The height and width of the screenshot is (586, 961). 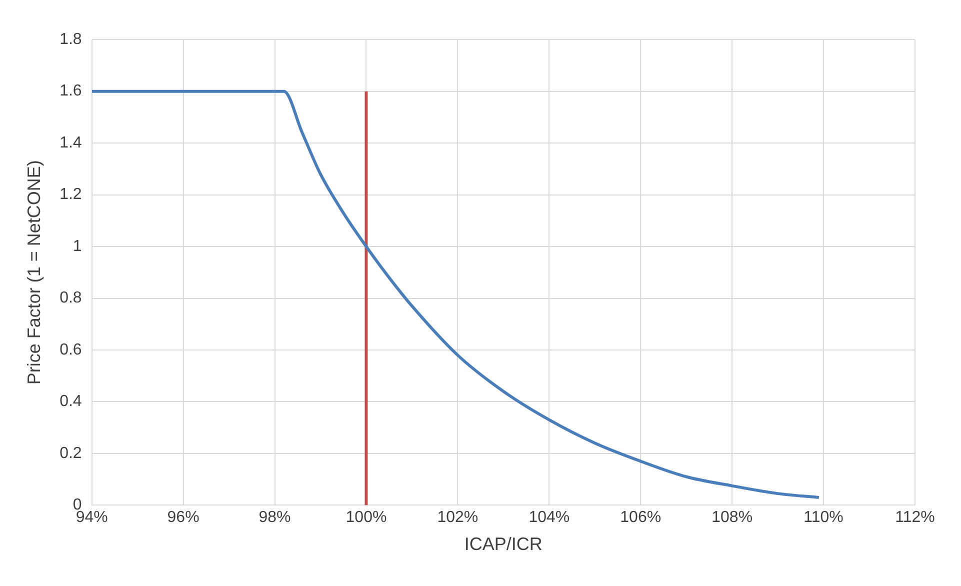 What do you see at coordinates (71, 298) in the screenshot?
I see `y-tick-label: 0.8` at bounding box center [71, 298].